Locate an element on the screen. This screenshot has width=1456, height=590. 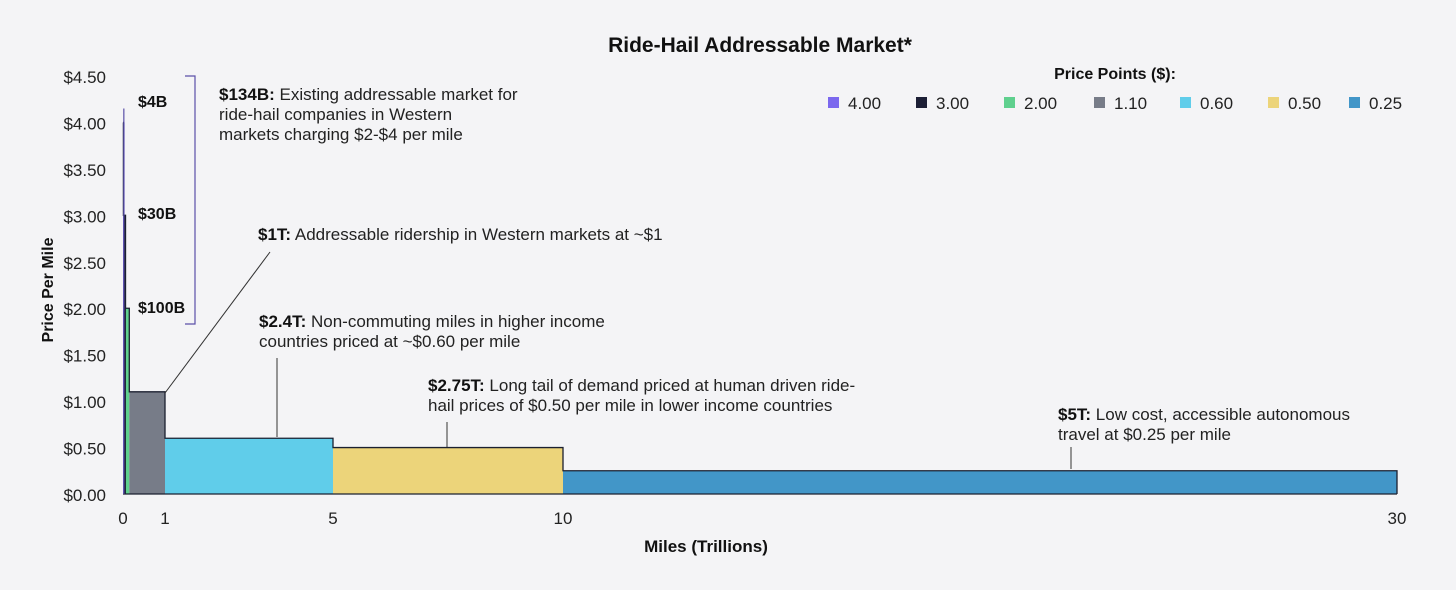
legend: 4.00 3.00 2.00 1.10 0.60 0.50 0.25 is located at coordinates (1115, 103).